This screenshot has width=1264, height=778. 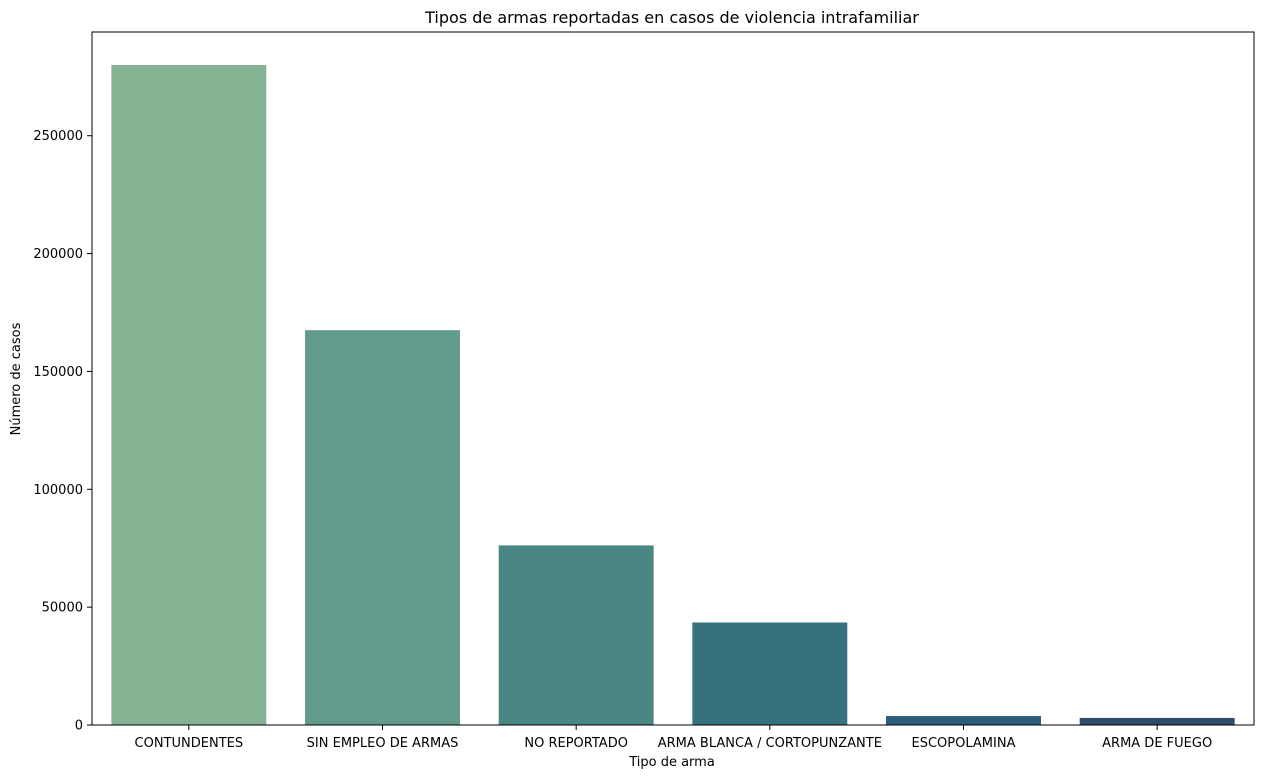 I want to click on x-tick-label: CONTUNDENTES, so click(x=189, y=743).